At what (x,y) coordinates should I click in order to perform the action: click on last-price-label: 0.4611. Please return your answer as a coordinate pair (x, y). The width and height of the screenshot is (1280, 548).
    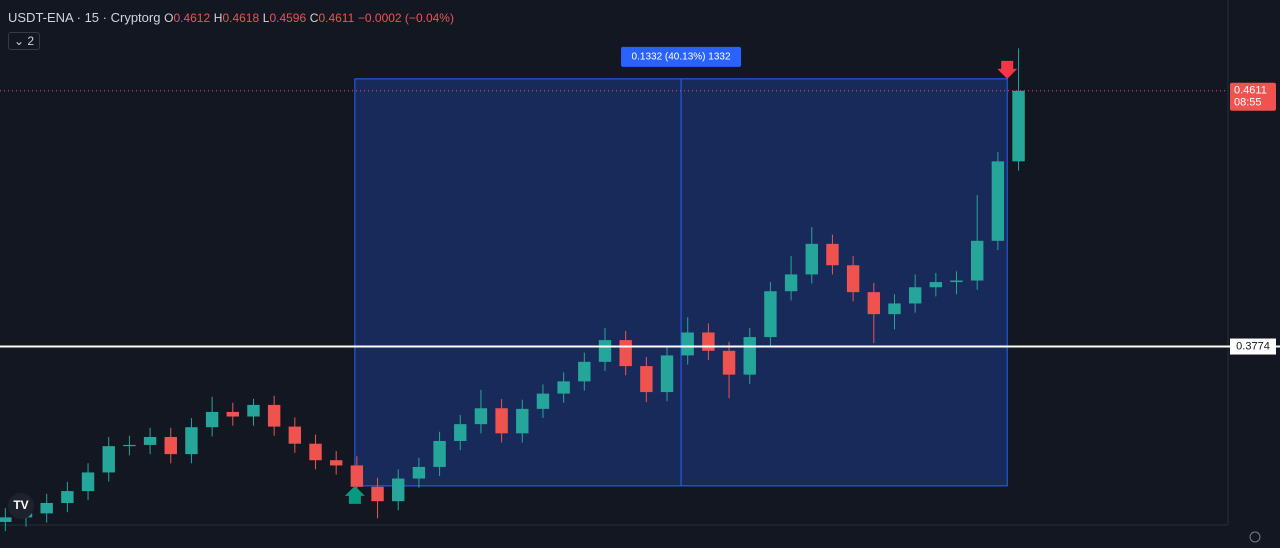
    Looking at the image, I should click on (1250, 91).